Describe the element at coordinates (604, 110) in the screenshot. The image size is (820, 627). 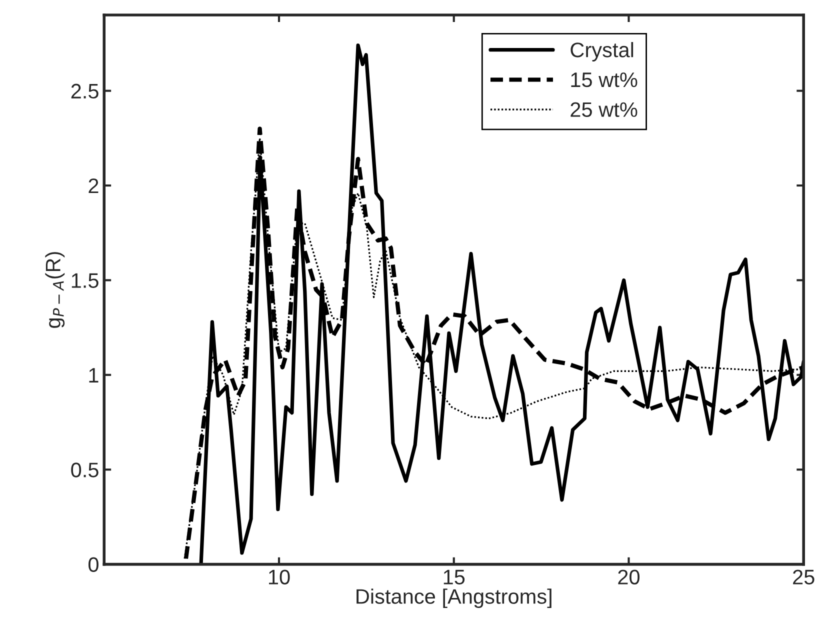
I see `legend-label: 25 wt%` at that location.